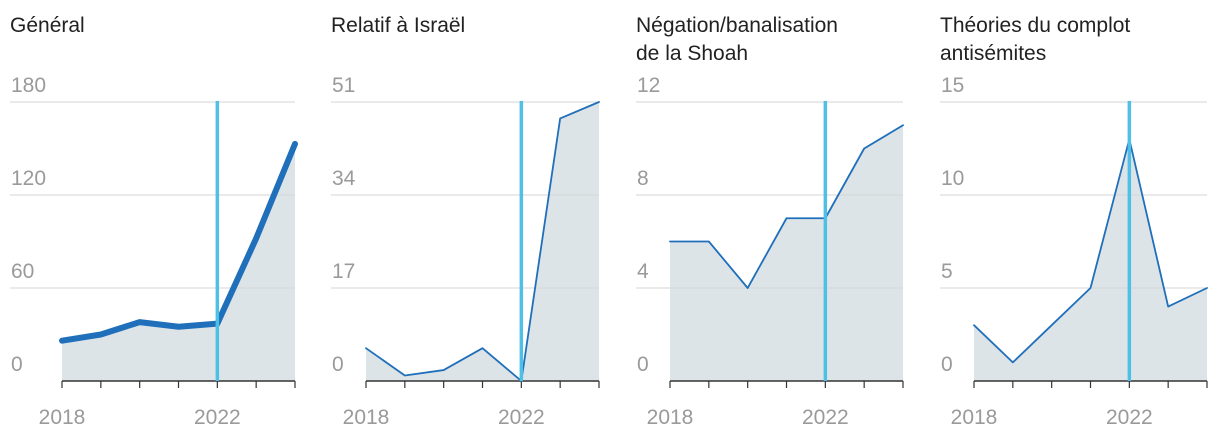  What do you see at coordinates (974, 417) in the screenshot?
I see `panel-4-xtick-label: 2018` at bounding box center [974, 417].